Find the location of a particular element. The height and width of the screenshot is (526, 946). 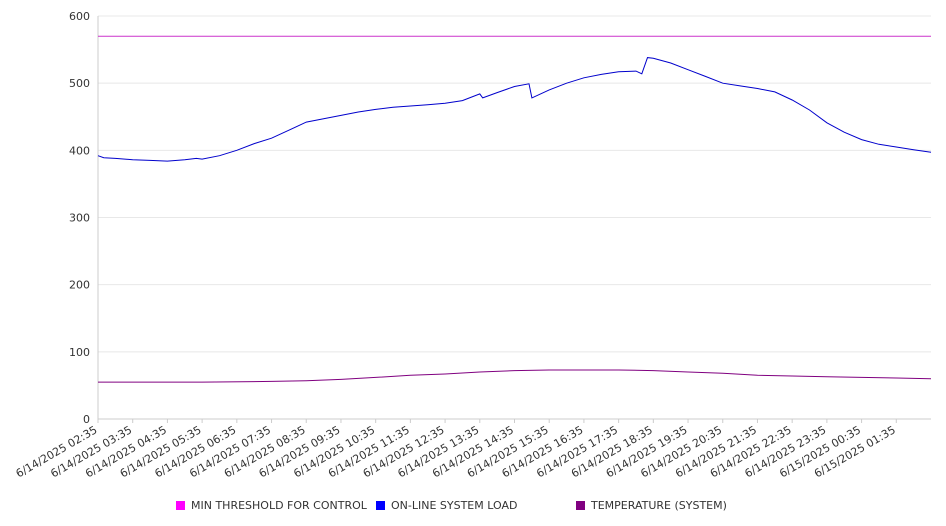

legend-swatch-min-threshold is located at coordinates (180, 505).